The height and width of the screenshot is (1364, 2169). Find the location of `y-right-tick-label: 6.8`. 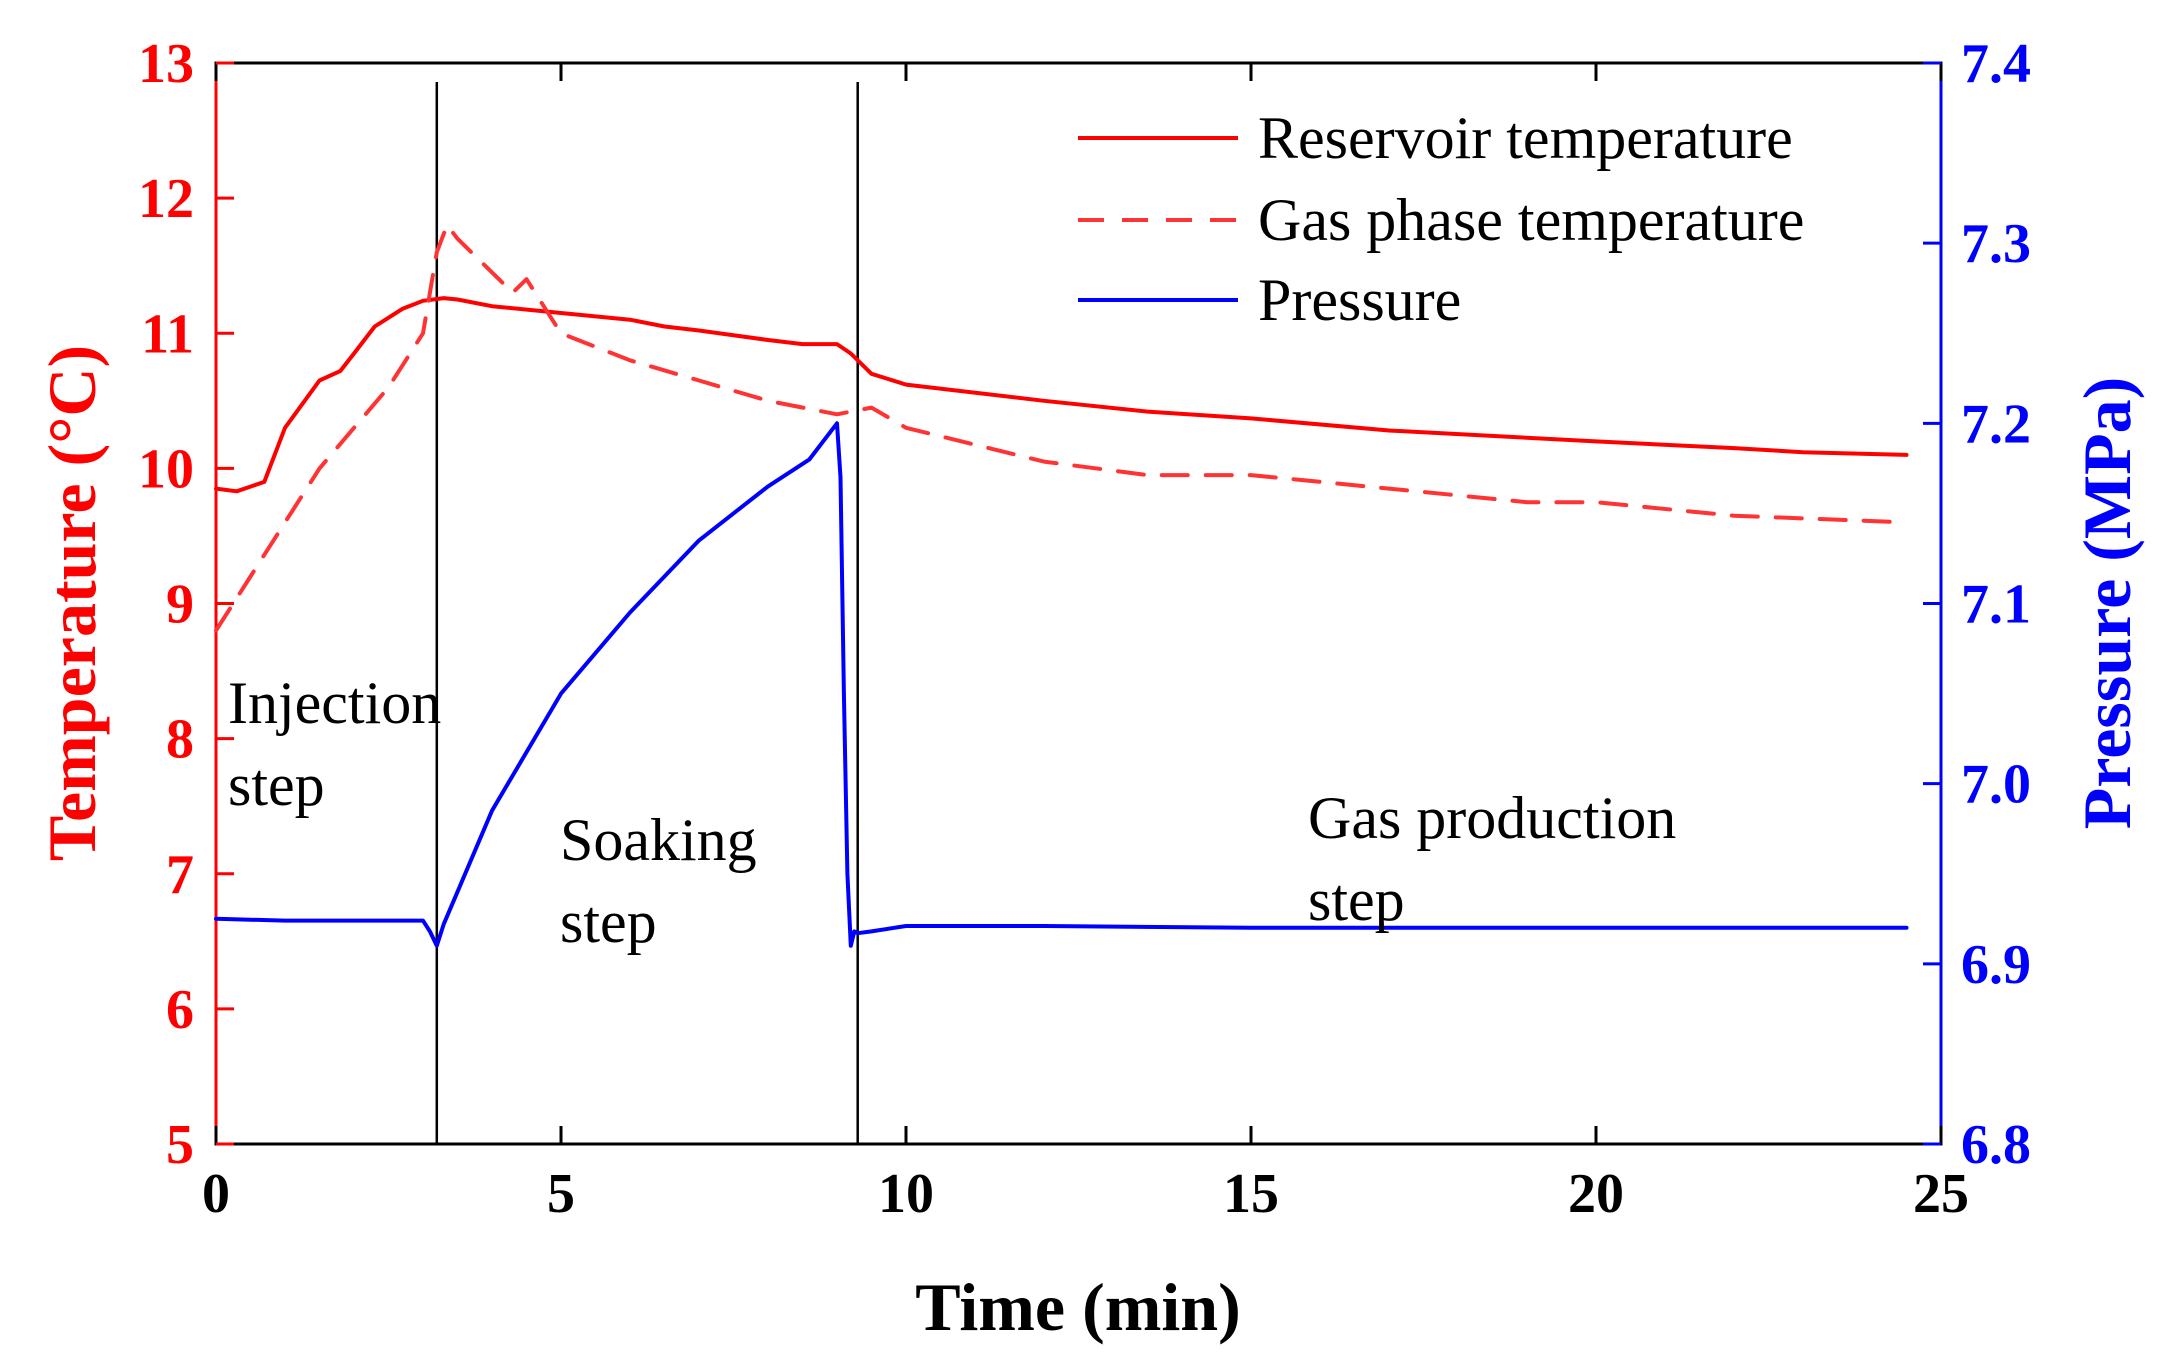

y-right-tick-label: 6.8 is located at coordinates (1996, 1145).